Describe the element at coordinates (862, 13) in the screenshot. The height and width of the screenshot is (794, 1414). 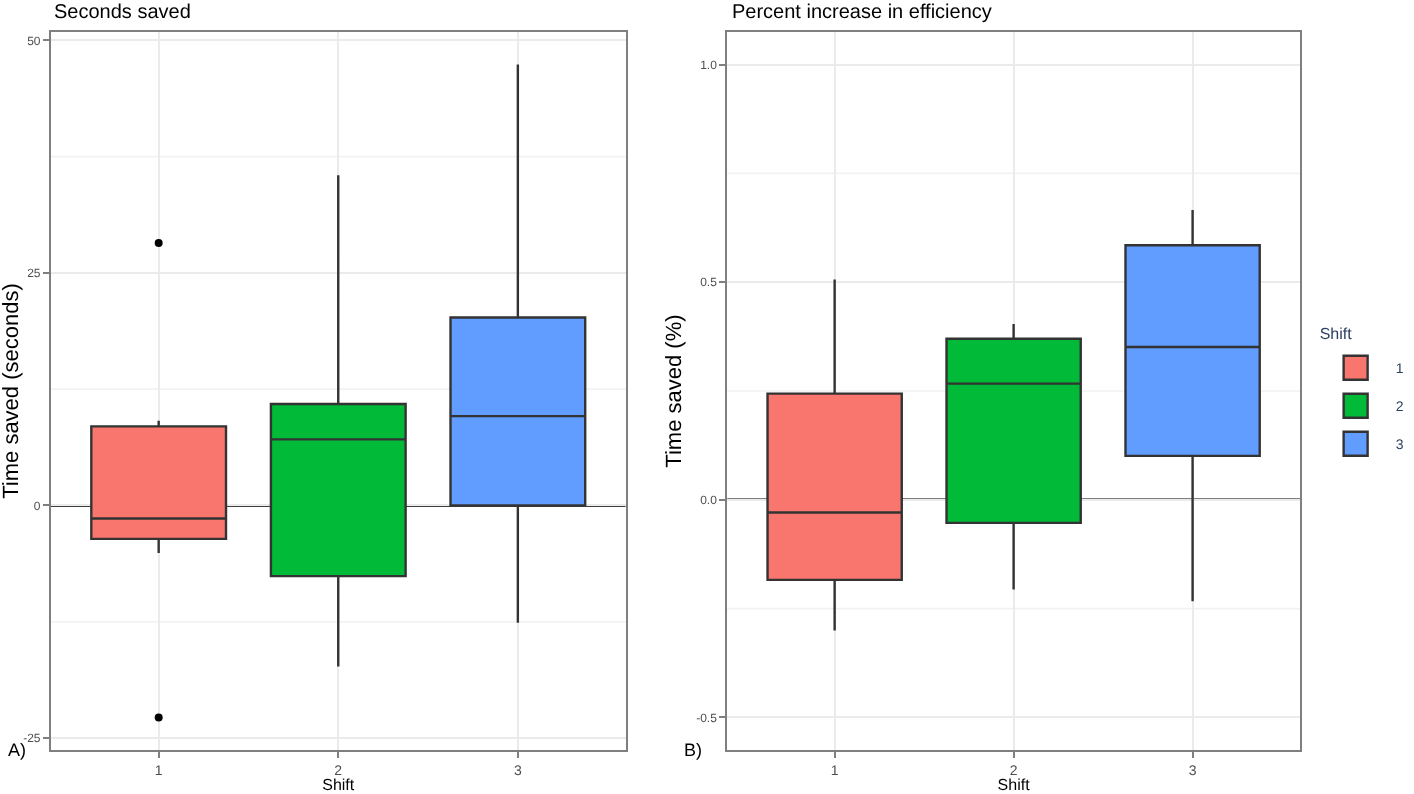
I see `chart-title: Percent increase in efficiency` at that location.